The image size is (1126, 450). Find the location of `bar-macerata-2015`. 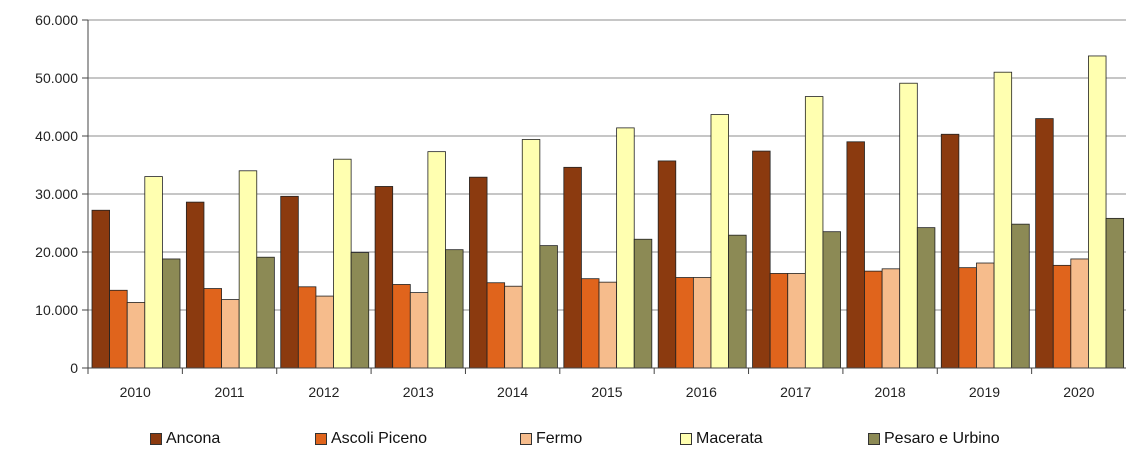

bar-macerata-2015 is located at coordinates (625, 248).